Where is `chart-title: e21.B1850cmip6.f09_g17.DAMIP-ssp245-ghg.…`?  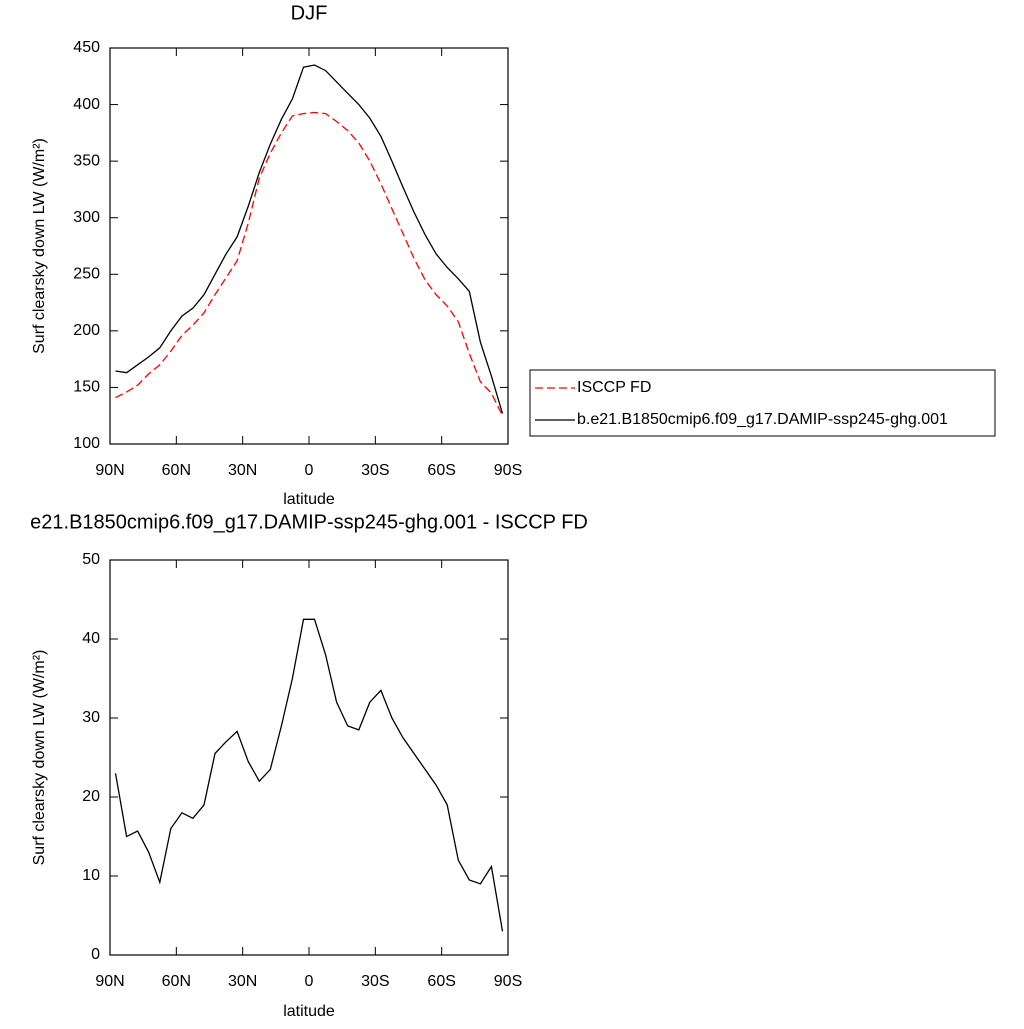
chart-title: e21.B1850cmip6.f09_g17.DAMIP-ssp245-ghg.… is located at coordinates (309, 522).